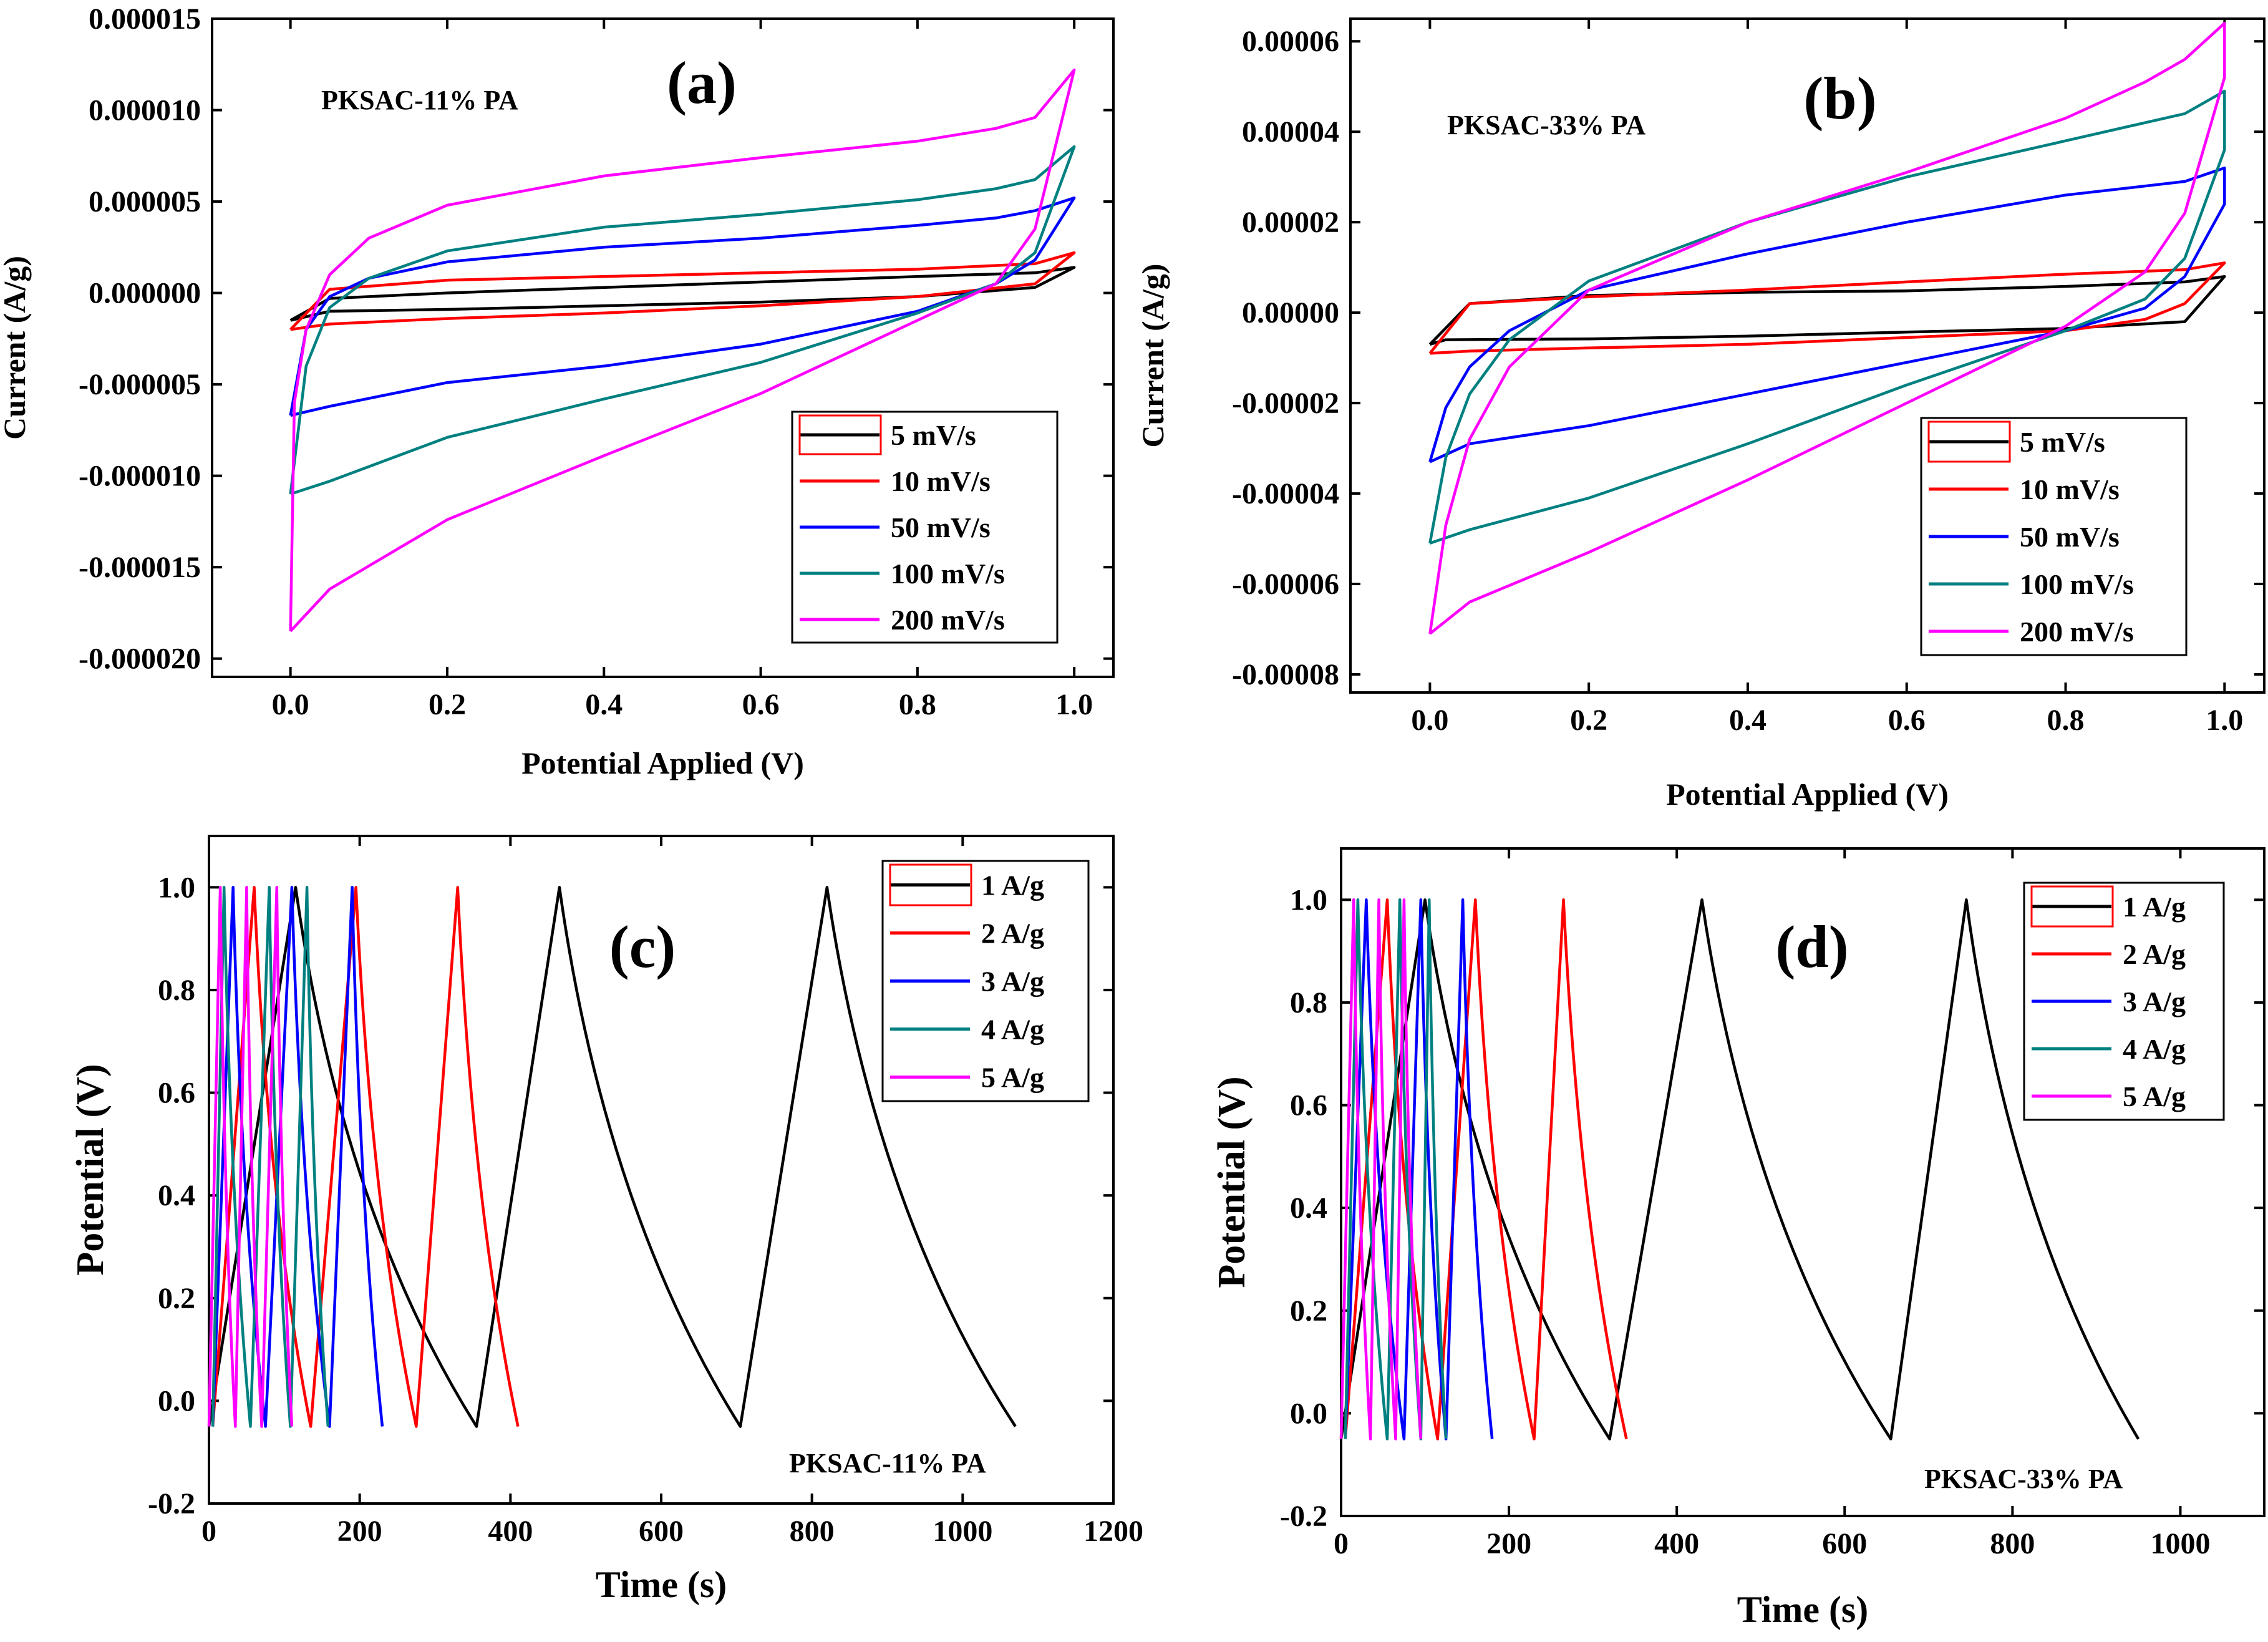  I want to click on y-tick-label: 0.2, so click(1308, 1311).